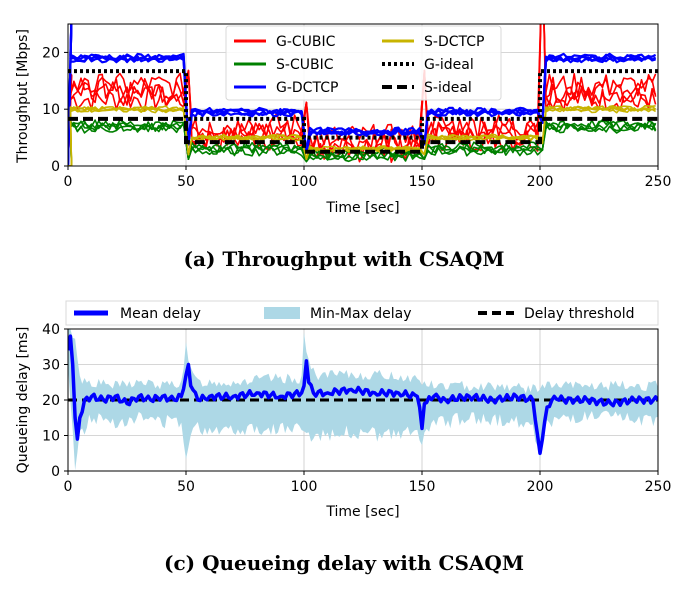 This screenshot has width=683, height=591. I want to click on throughput-y-tick-label: 0, so click(55, 167).